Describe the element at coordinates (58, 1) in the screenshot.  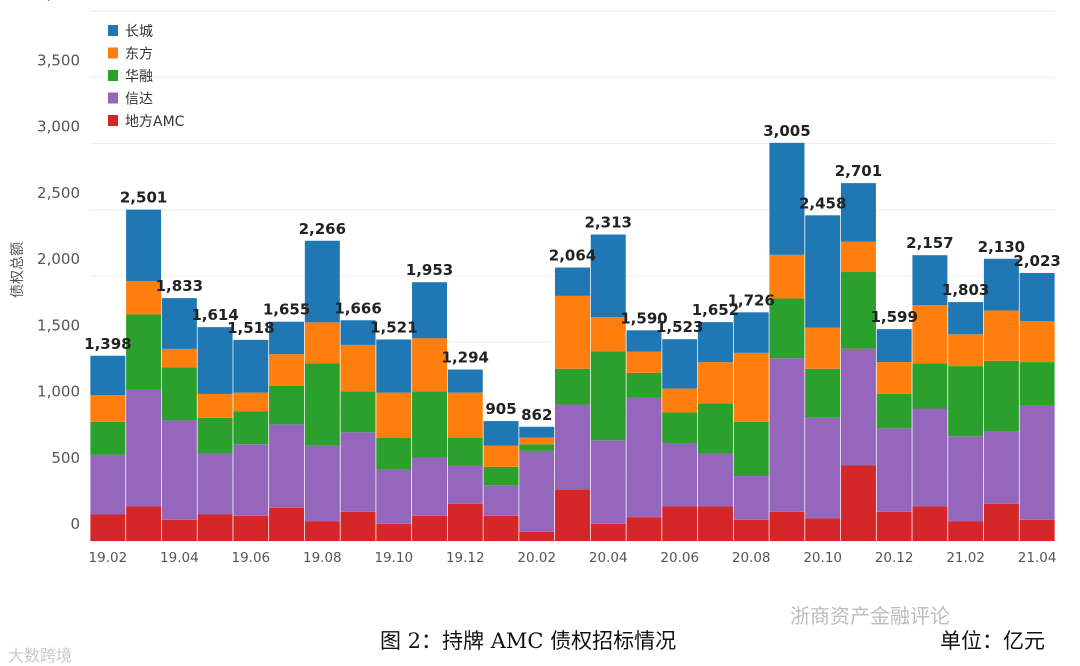
I see `y-tick-label: 4,000` at that location.